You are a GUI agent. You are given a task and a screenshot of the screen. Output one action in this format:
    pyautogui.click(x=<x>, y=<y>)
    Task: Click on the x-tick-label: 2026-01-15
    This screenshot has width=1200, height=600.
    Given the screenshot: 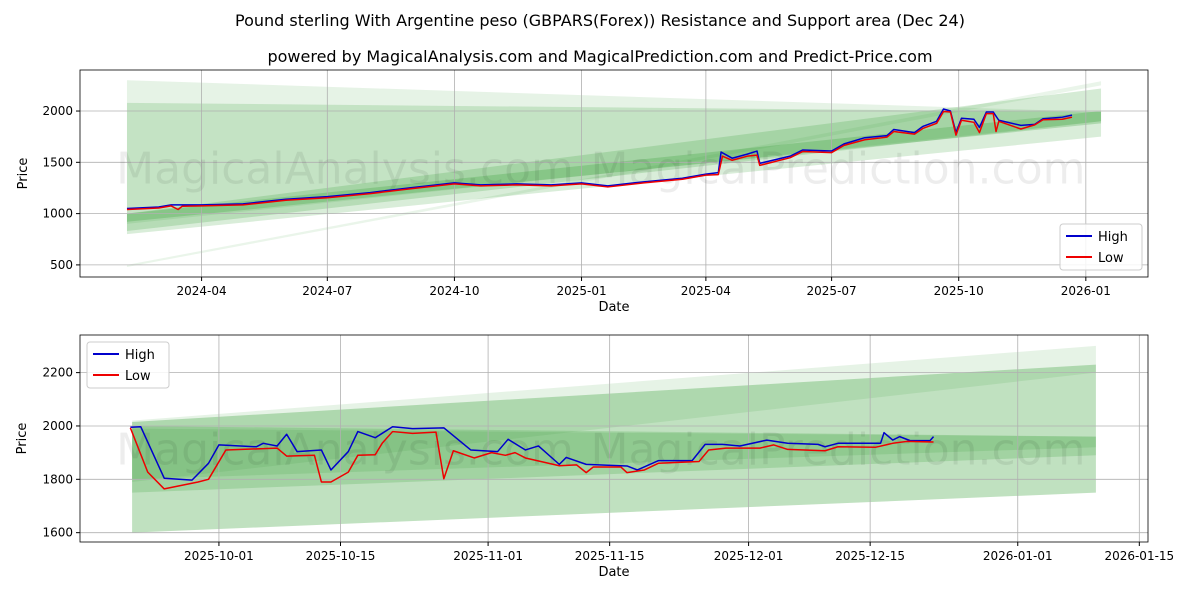 What is the action you would take?
    pyautogui.click(x=1139, y=556)
    